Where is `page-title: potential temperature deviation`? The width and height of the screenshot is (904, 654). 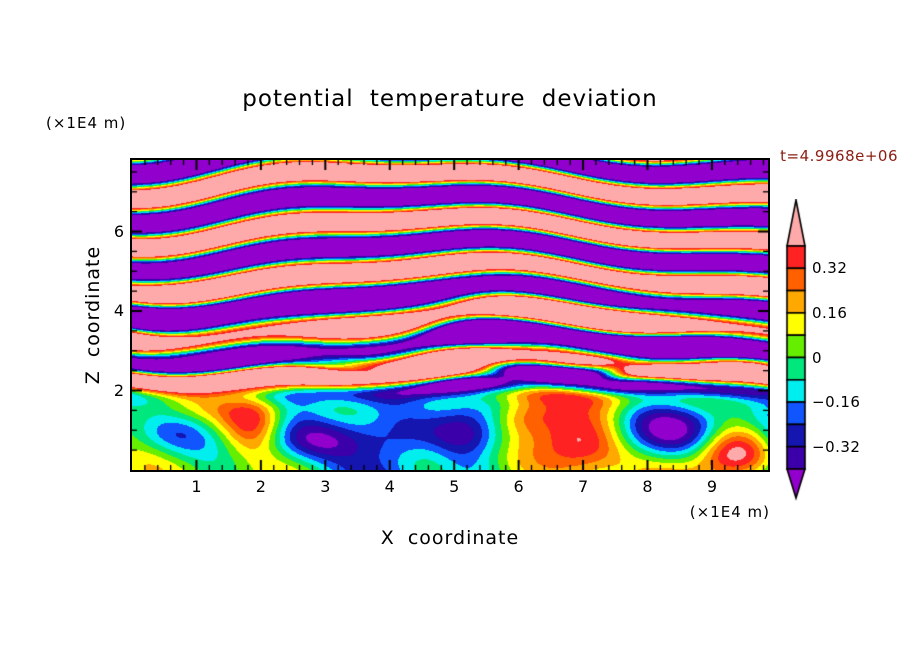 page-title: potential temperature deviation is located at coordinates (450, 99).